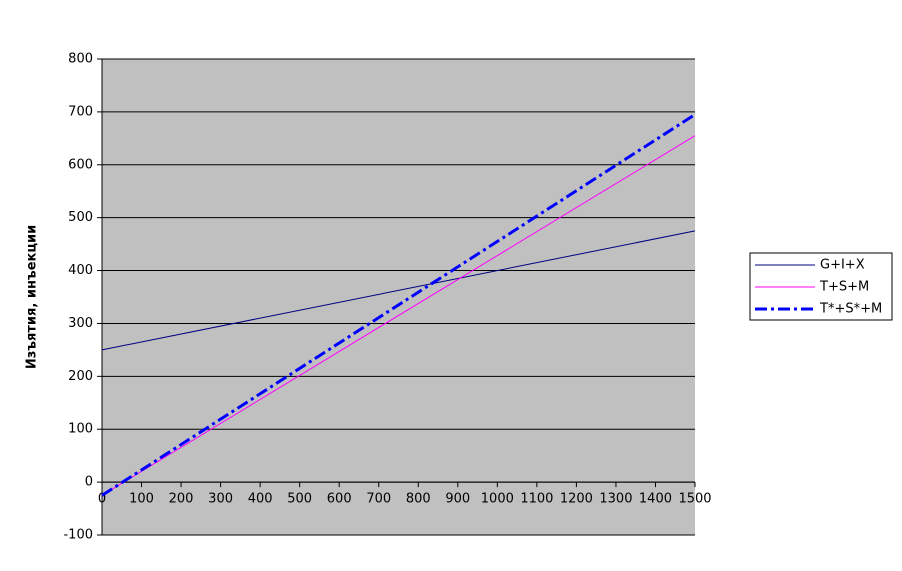 The image size is (902, 571). Describe the element at coordinates (615, 499) in the screenshot. I see `x-tick-label: 1300` at that location.